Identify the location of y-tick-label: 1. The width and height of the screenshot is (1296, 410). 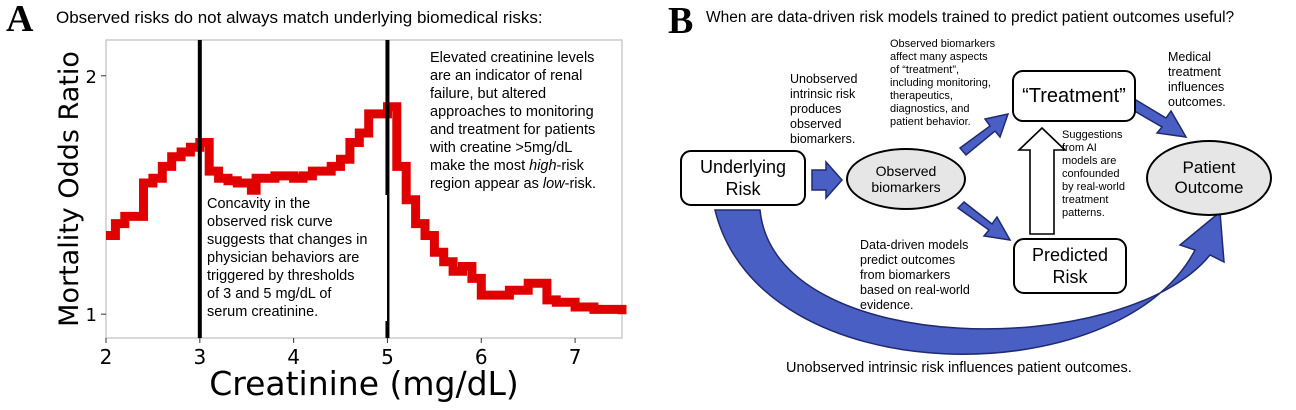
(91, 315).